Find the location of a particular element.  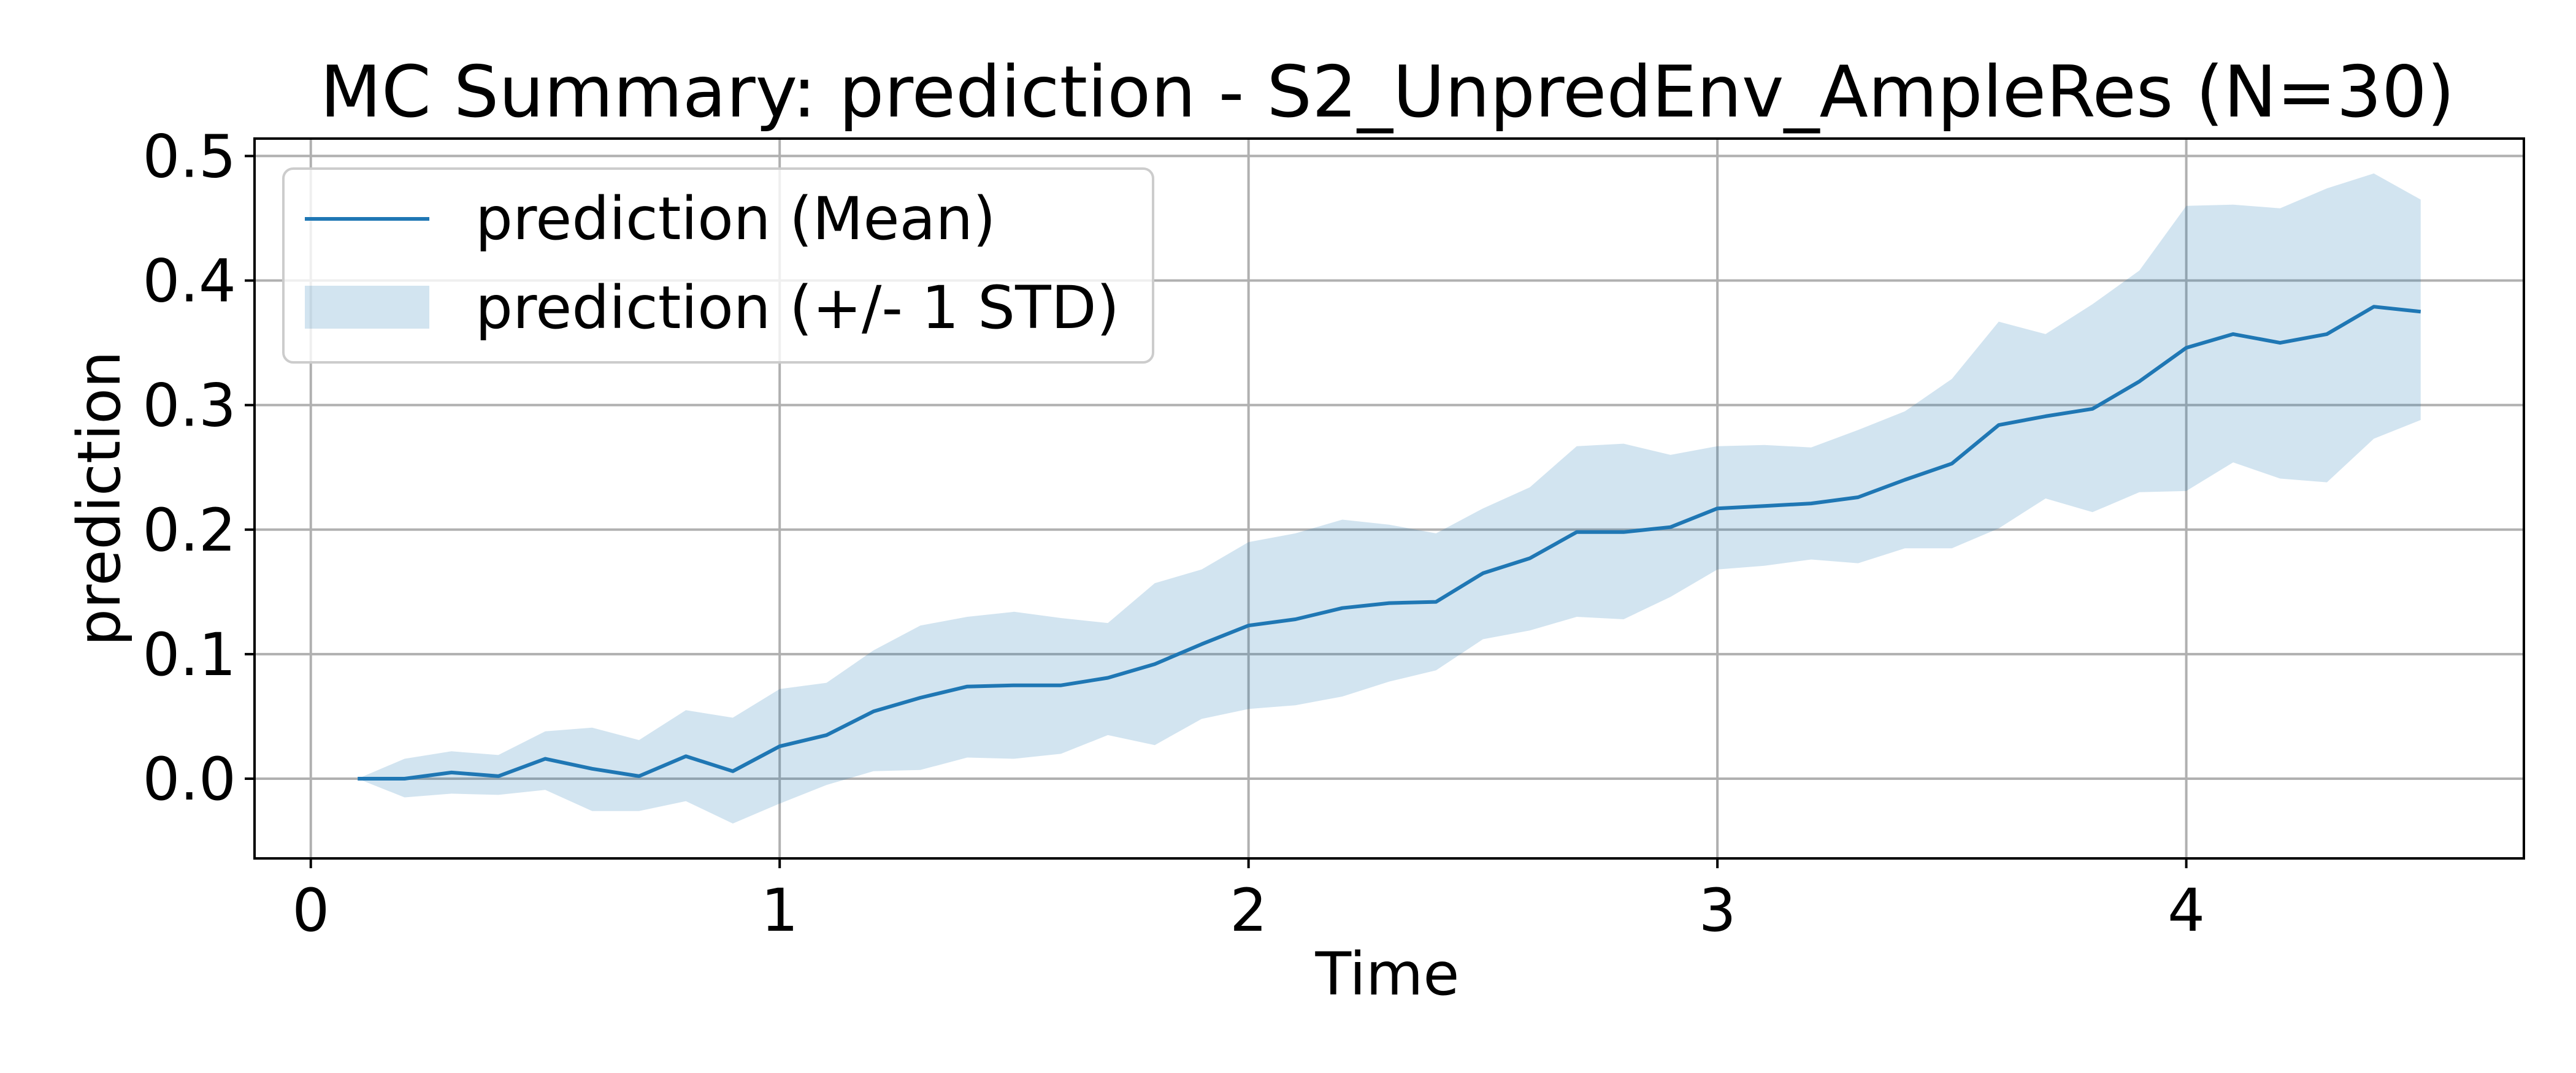

x-tick-label: 2 is located at coordinates (1248, 910).